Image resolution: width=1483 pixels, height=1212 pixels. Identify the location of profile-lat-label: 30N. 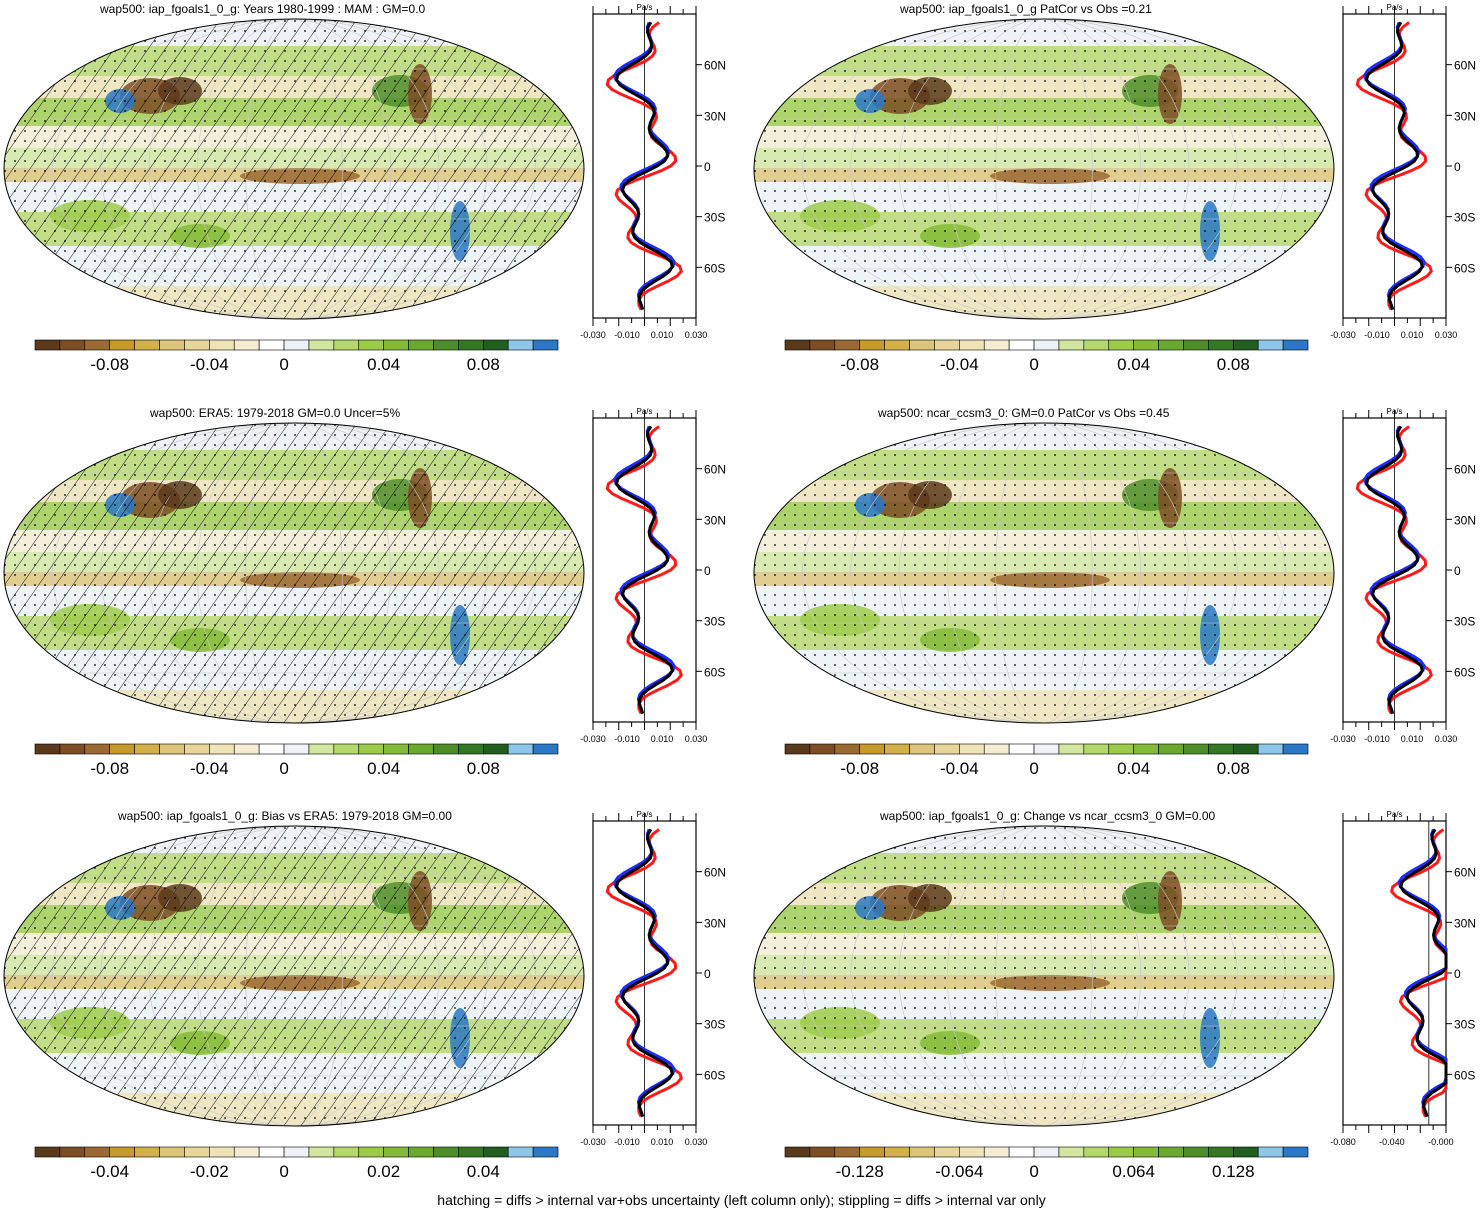
(1465, 520).